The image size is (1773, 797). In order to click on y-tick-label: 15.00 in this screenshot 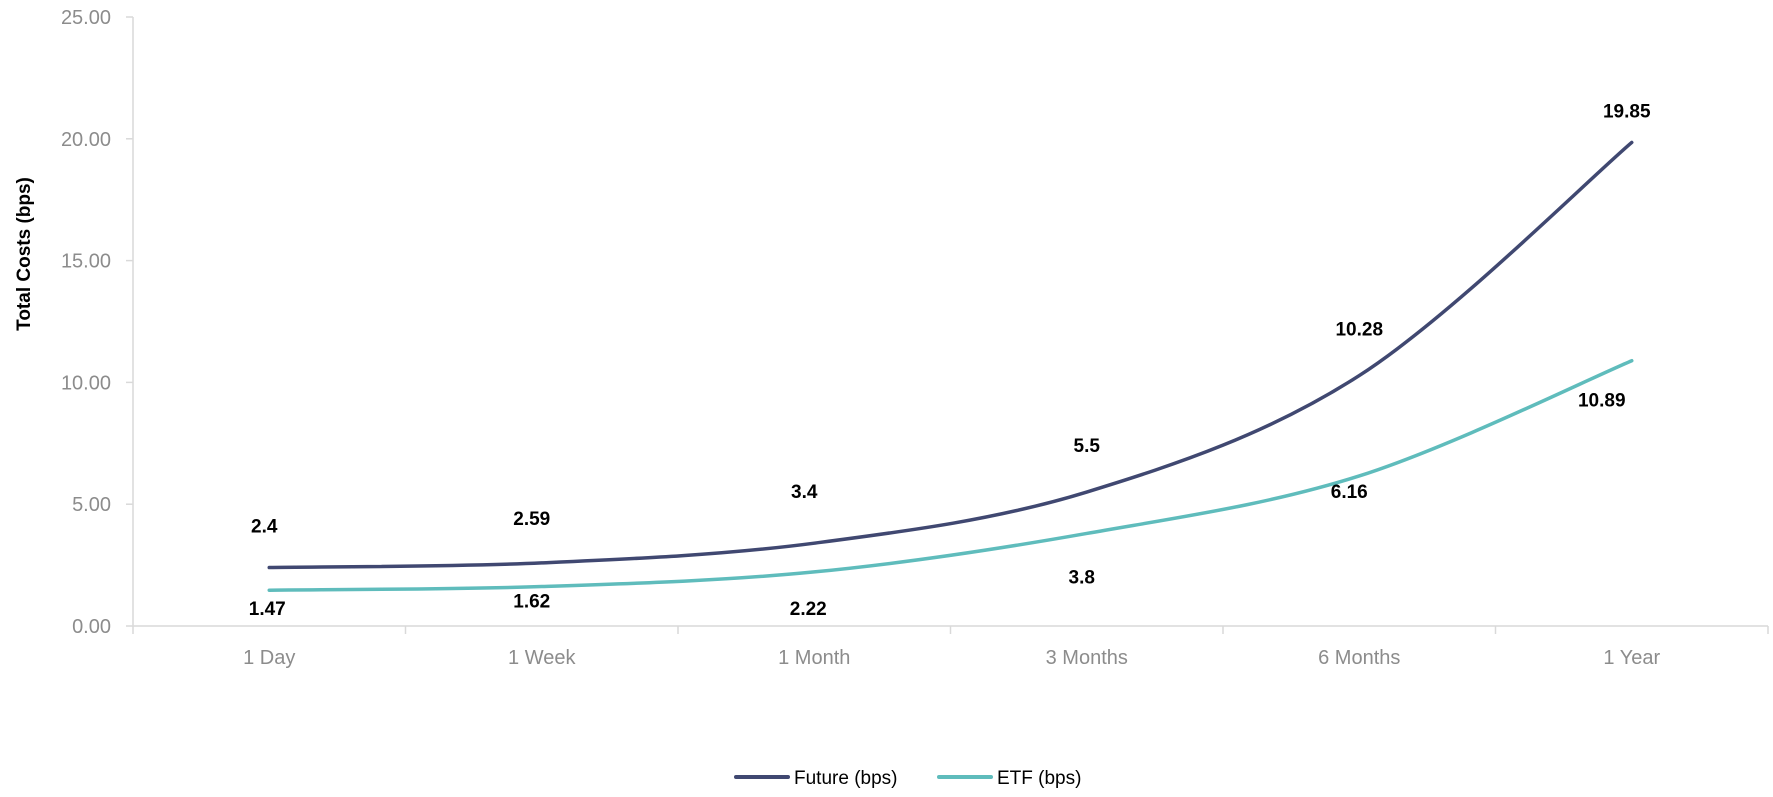, I will do `click(86, 262)`.